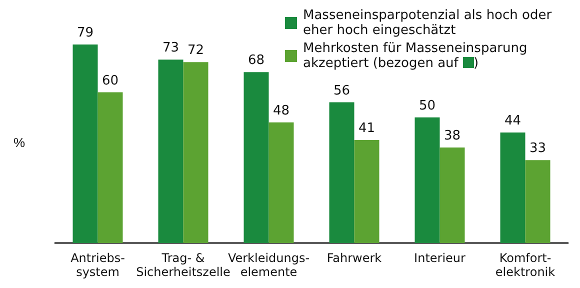 The width and height of the screenshot is (580, 288). What do you see at coordinates (427, 106) in the screenshot?
I see `data-label: 50` at bounding box center [427, 106].